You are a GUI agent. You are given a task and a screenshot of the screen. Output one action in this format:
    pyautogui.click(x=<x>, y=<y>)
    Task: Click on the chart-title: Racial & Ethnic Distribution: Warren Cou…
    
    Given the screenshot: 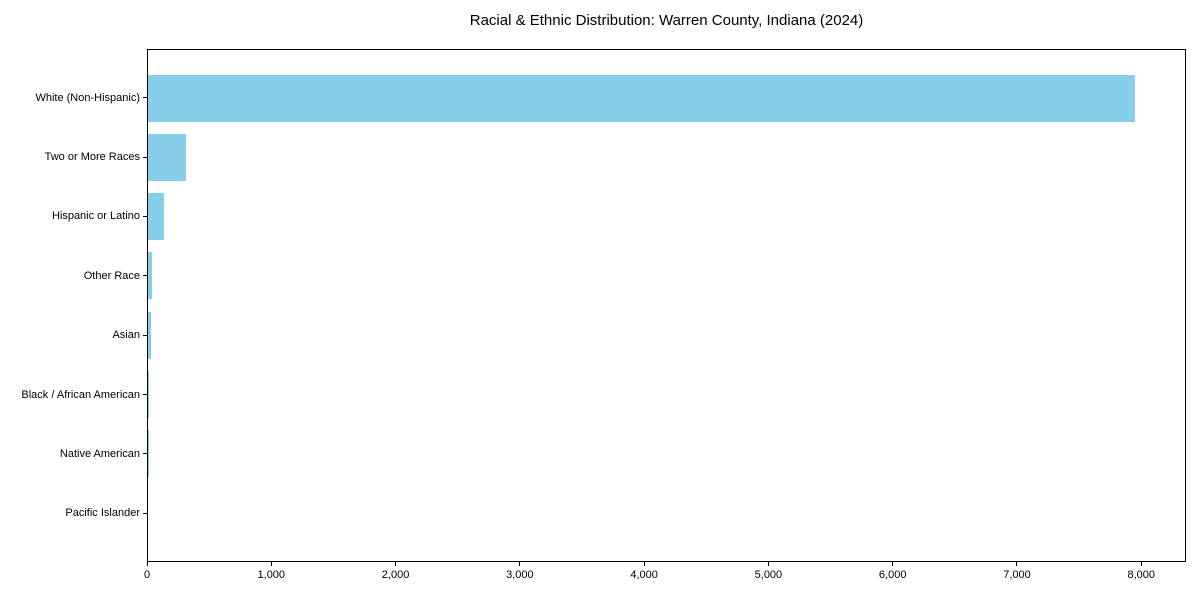 What is the action you would take?
    pyautogui.click(x=666, y=20)
    